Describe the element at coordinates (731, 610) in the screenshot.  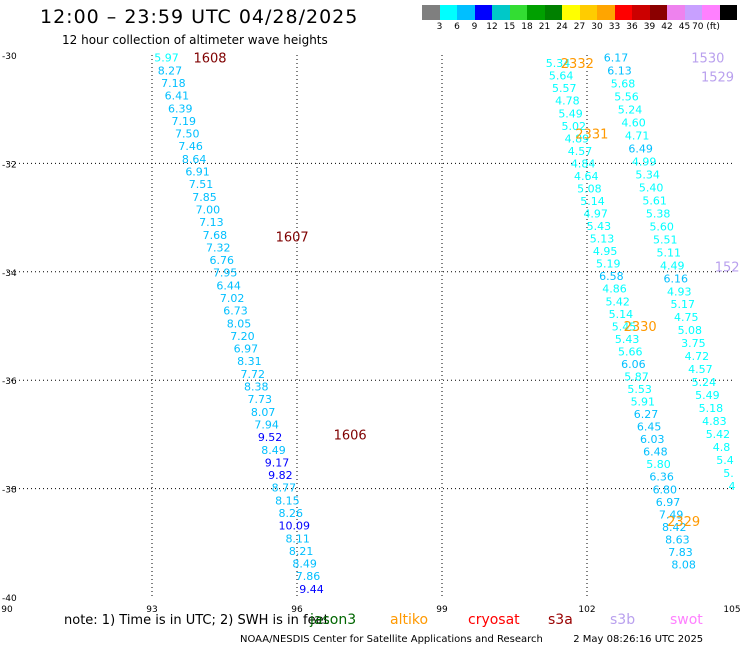
I see `x-tick-label: 105` at that location.